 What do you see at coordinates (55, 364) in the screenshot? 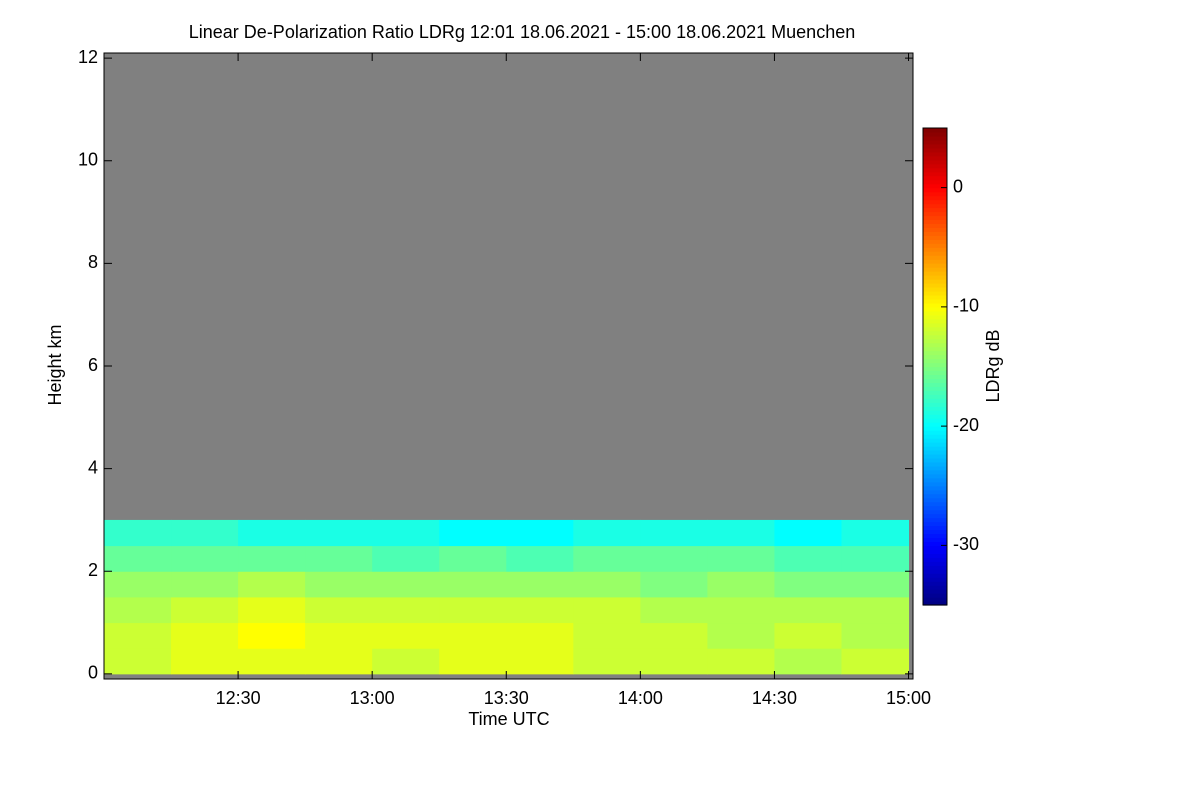
I see `y-axis-label: Height km` at bounding box center [55, 364].